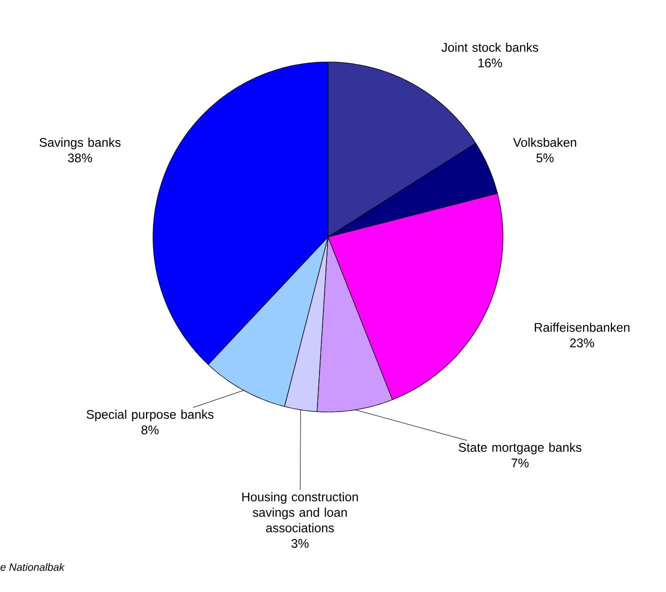 This screenshot has height=592, width=666. What do you see at coordinates (545, 158) in the screenshot?
I see `data-label: 5%` at bounding box center [545, 158].